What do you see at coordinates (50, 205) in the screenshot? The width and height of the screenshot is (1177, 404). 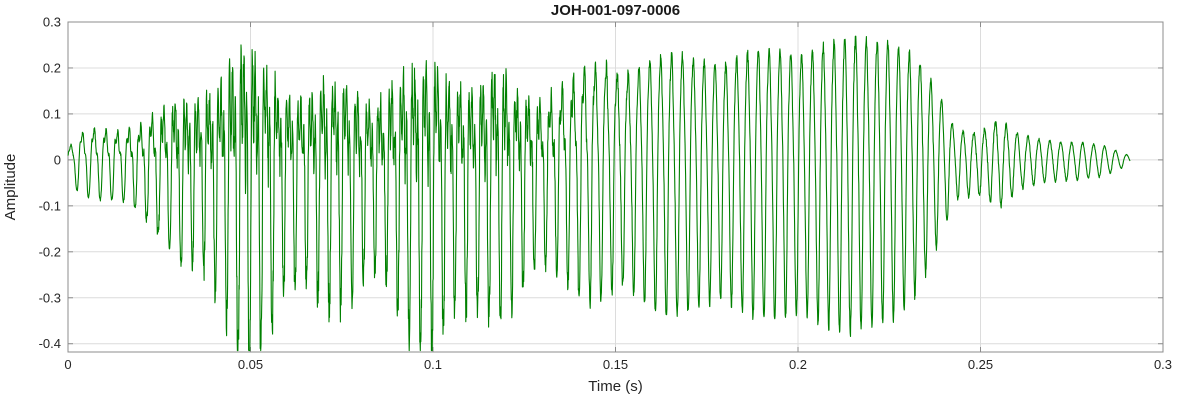 I see `y-tick-label: -0.1` at bounding box center [50, 205].